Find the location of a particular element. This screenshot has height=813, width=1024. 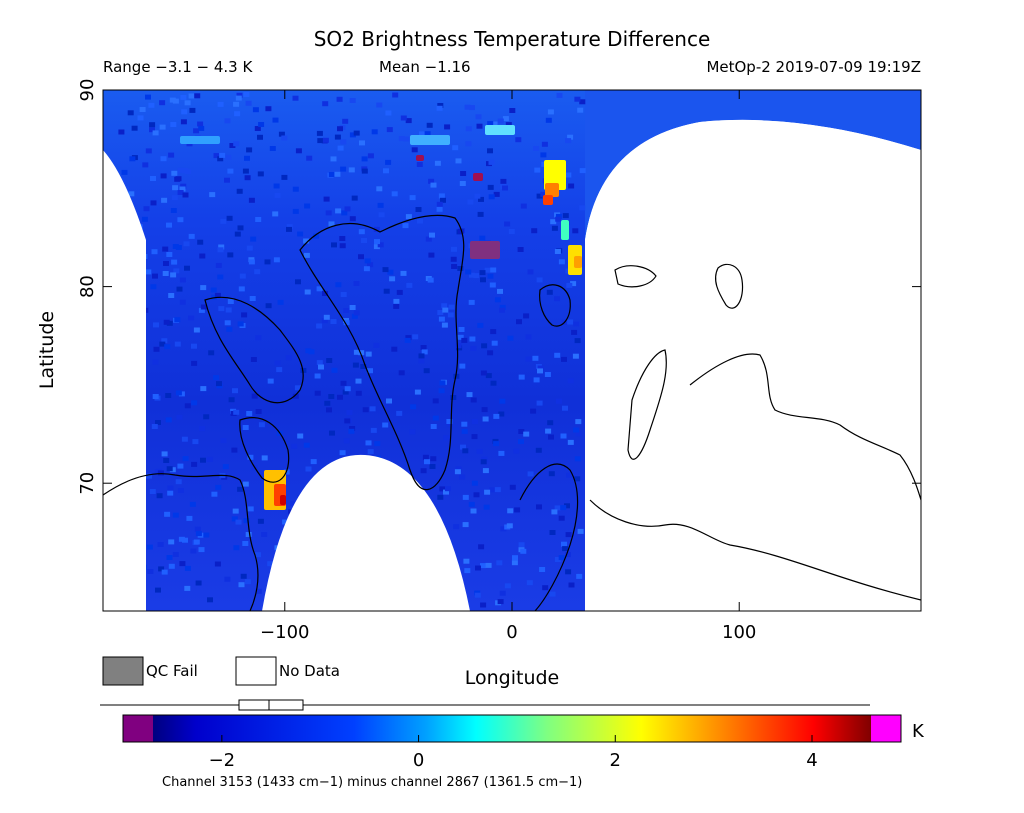

anomaly-patch is located at coordinates (283, 500).